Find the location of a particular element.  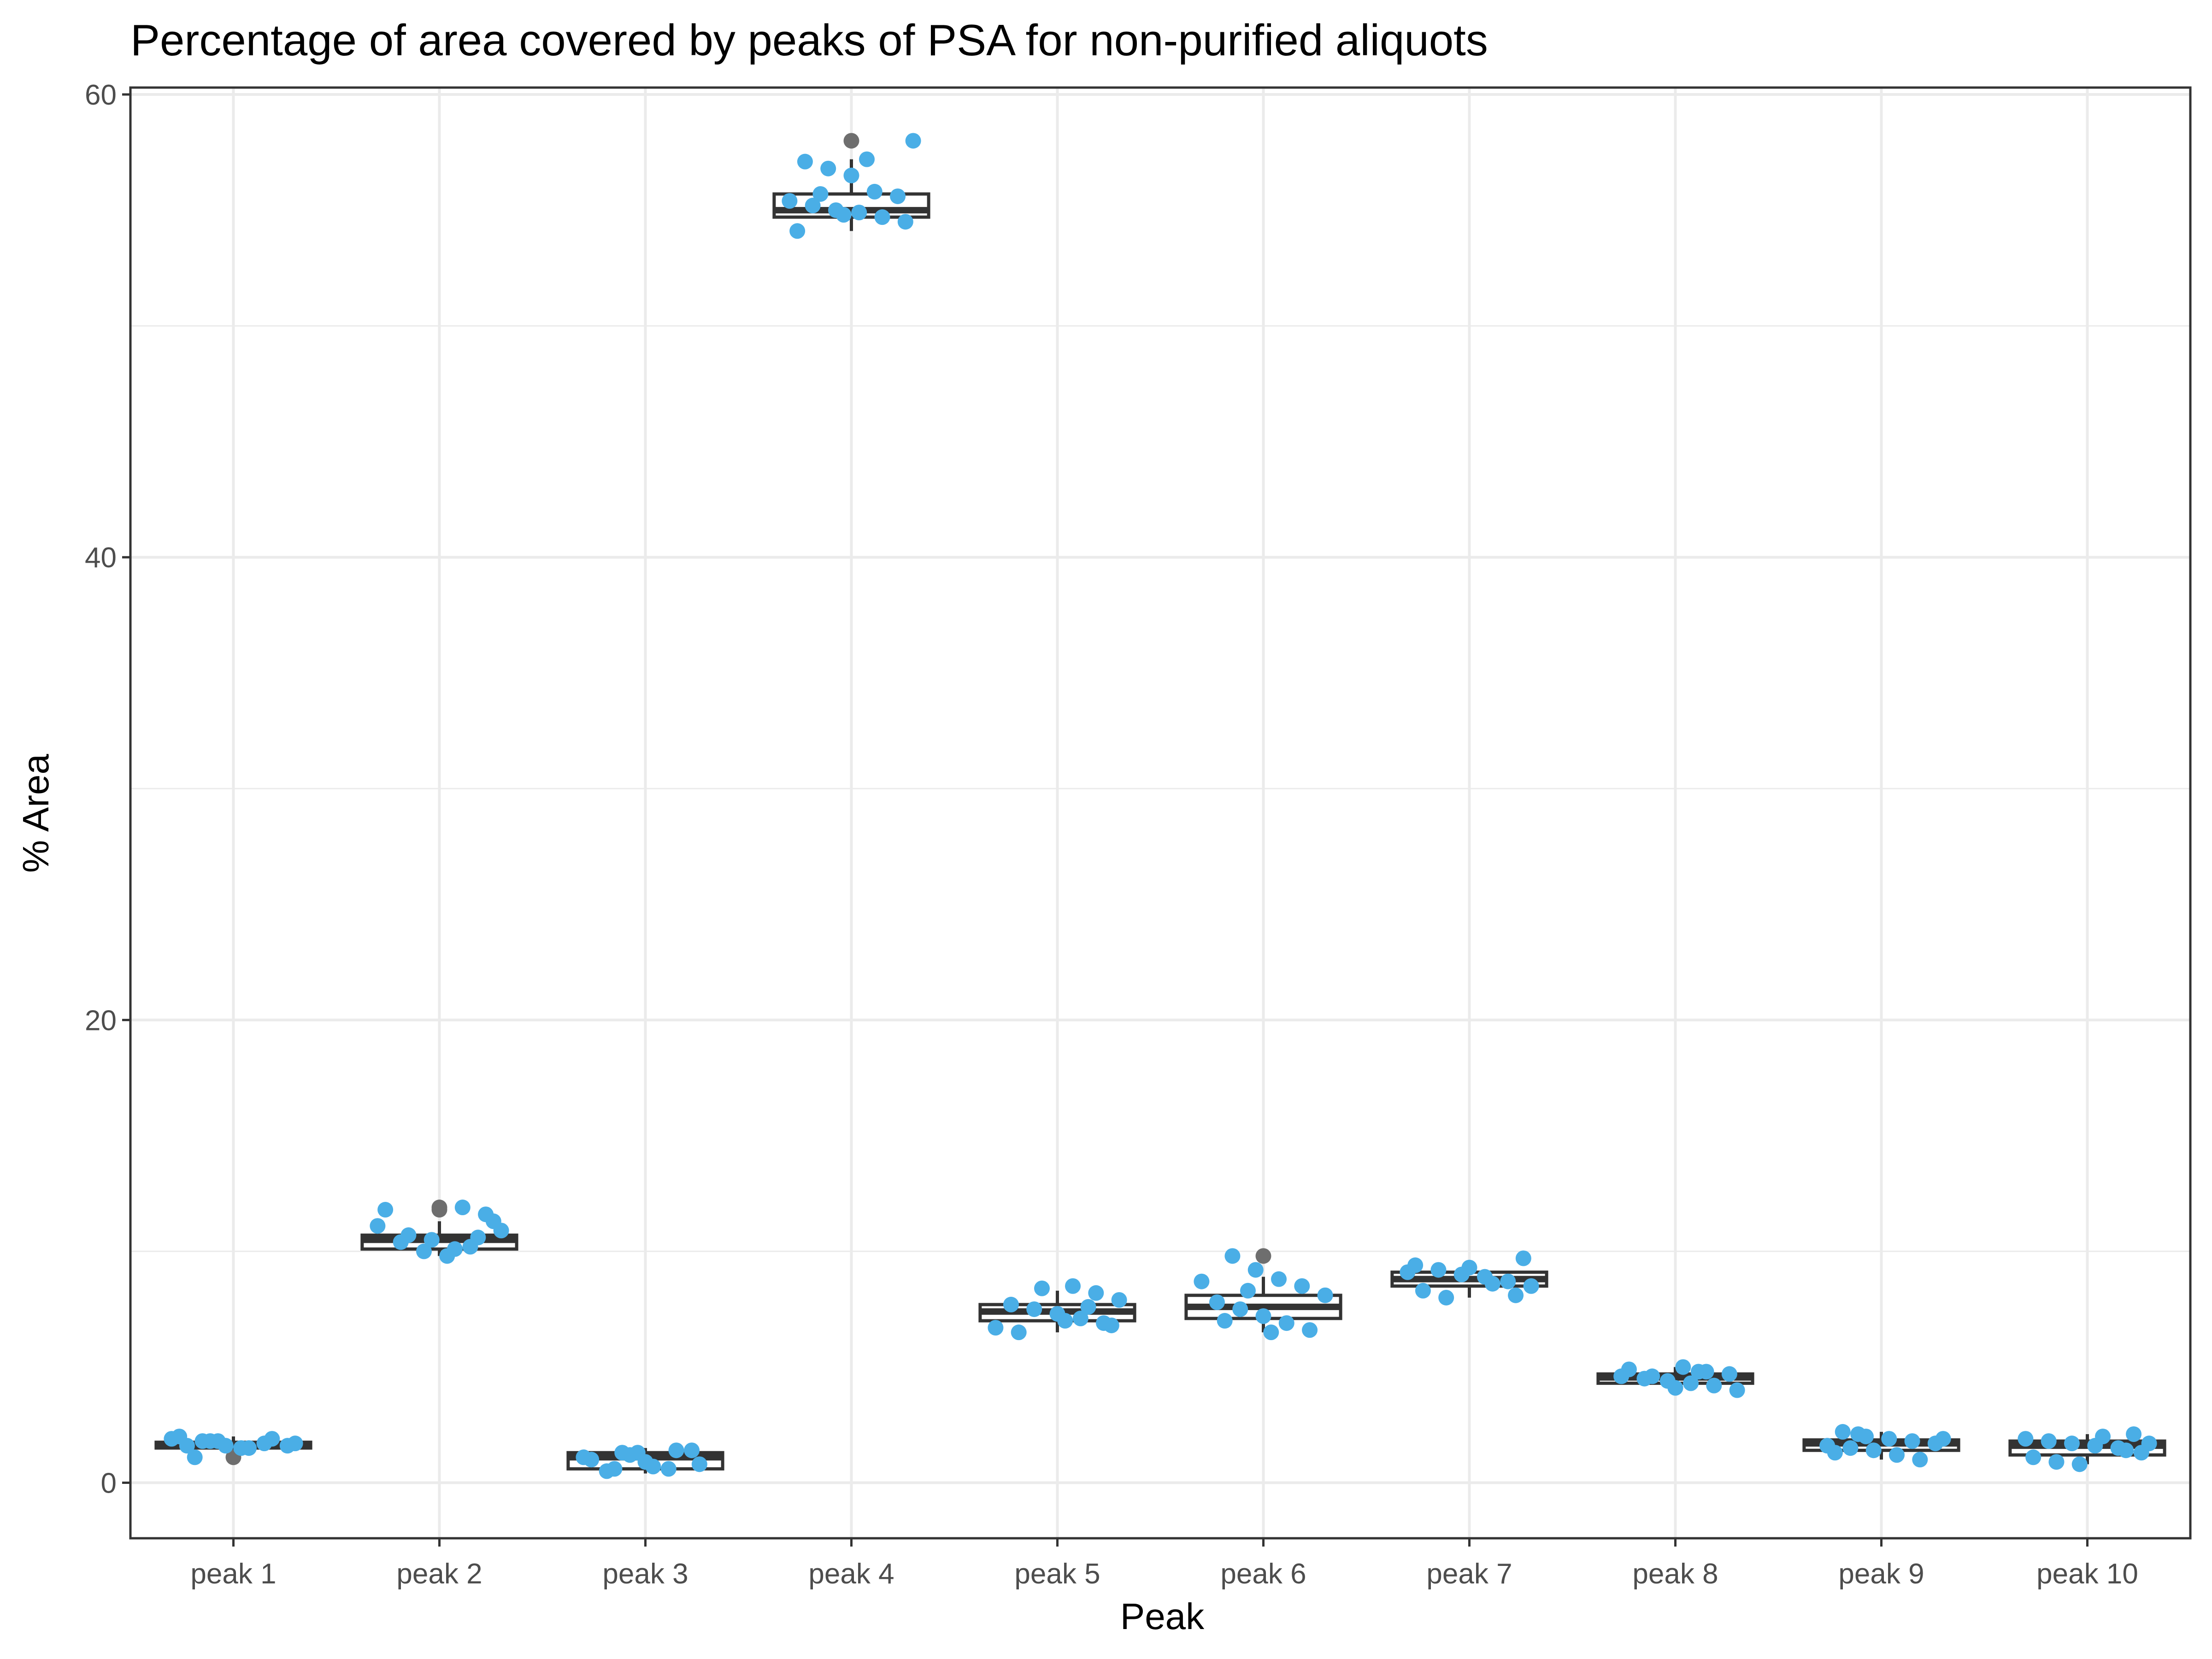

y-tick-label: 60 is located at coordinates (101, 95).